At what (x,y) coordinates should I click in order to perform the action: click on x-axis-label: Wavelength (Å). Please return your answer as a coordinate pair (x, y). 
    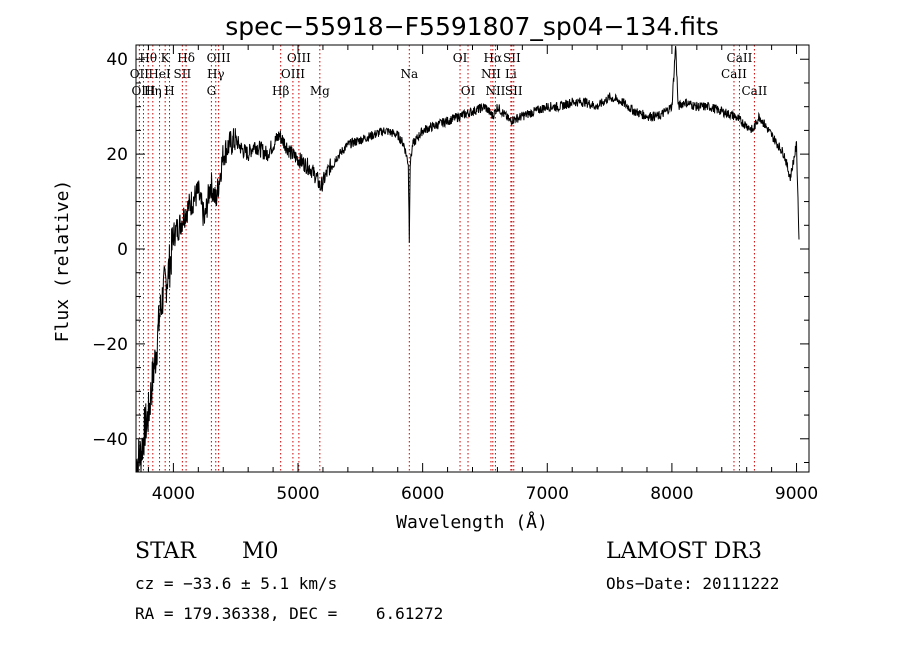
    Looking at the image, I should click on (472, 522).